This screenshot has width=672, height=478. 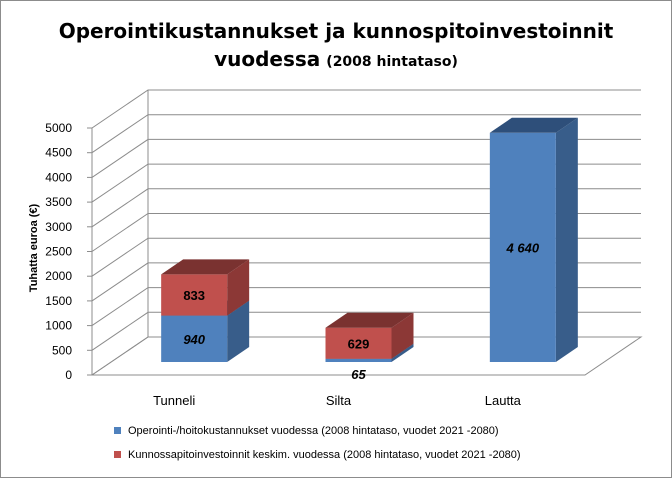 I want to click on y-tick-label: 2500, so click(x=58, y=252).